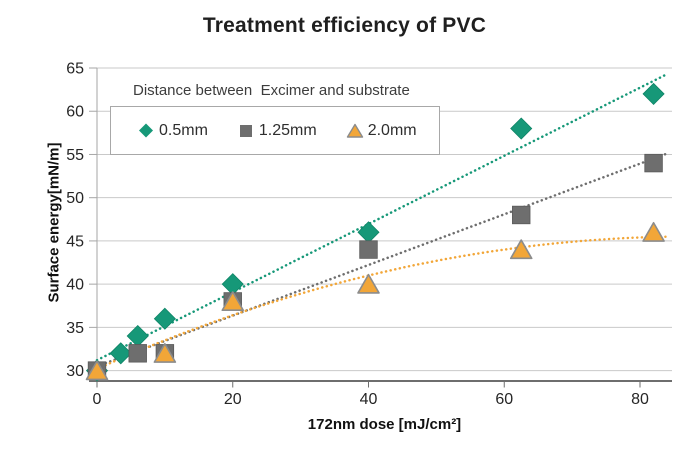 This screenshot has height=452, width=689. Describe the element at coordinates (75, 112) in the screenshot. I see `y-tick-label: 60` at that location.